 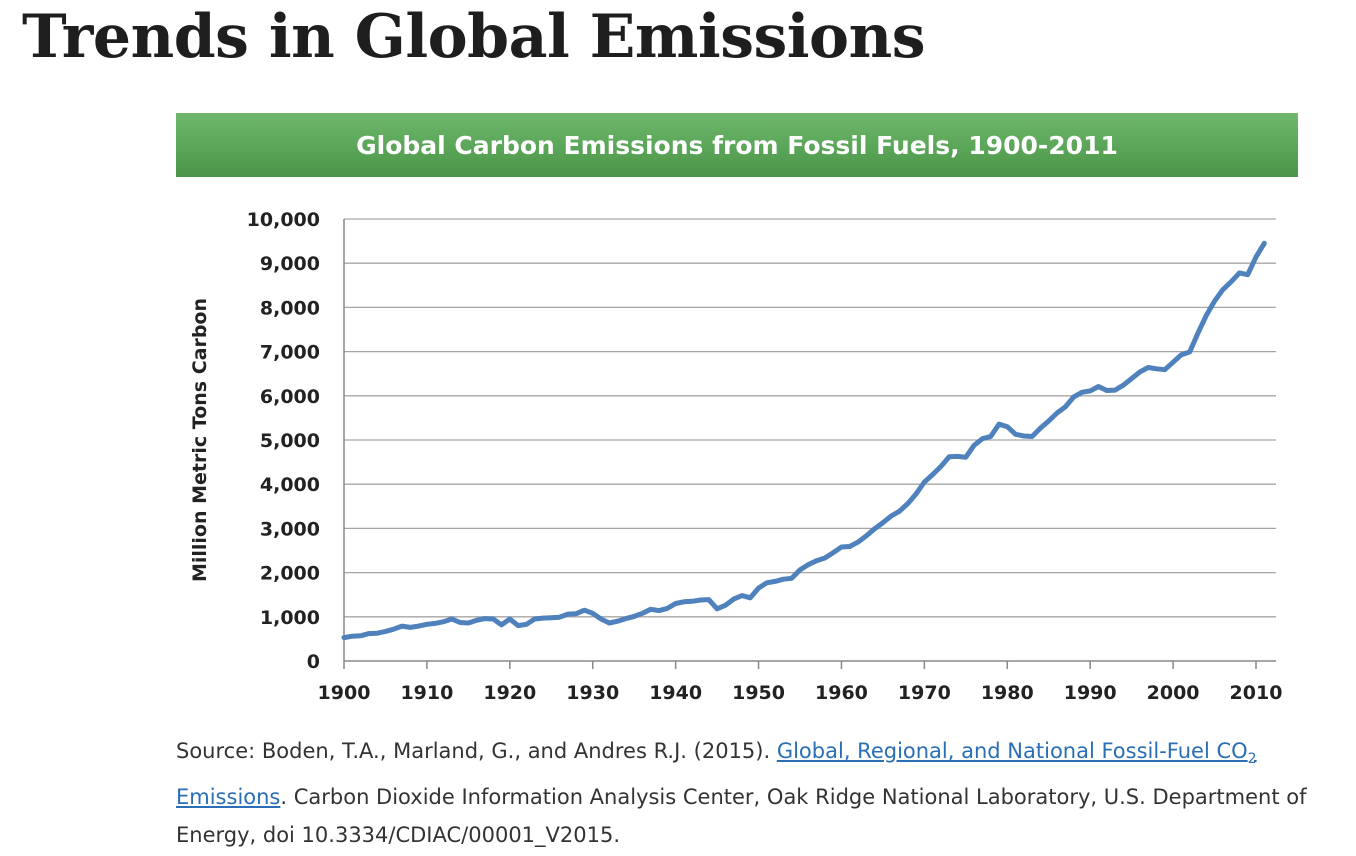 I want to click on x-tick-label: 1990, so click(x=1090, y=693).